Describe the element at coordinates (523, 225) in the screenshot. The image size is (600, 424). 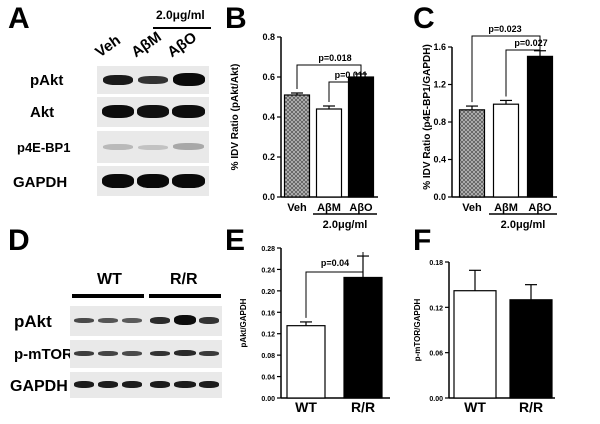
I see `chart-c-dose-label: 2.0μg/ml` at that location.